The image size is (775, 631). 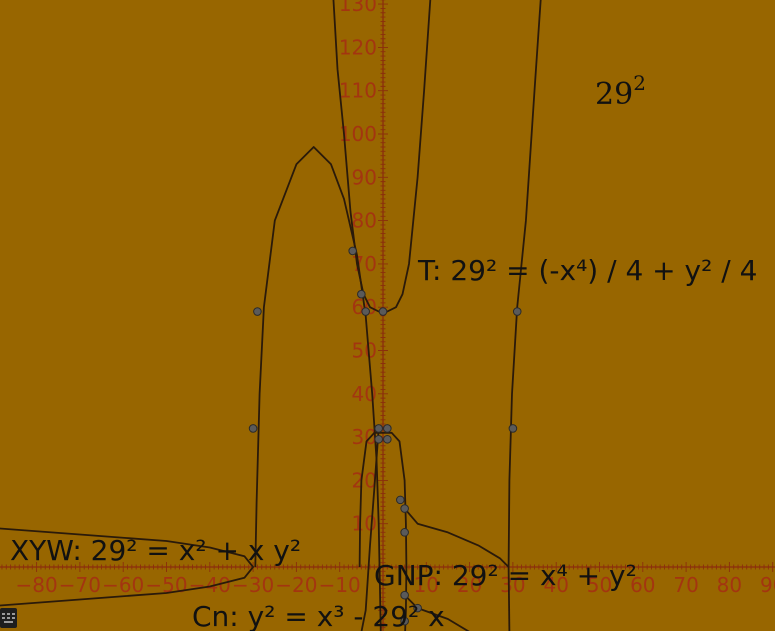 What do you see at coordinates (364, 177) in the screenshot?
I see `y-tick-label: 90` at bounding box center [364, 177].